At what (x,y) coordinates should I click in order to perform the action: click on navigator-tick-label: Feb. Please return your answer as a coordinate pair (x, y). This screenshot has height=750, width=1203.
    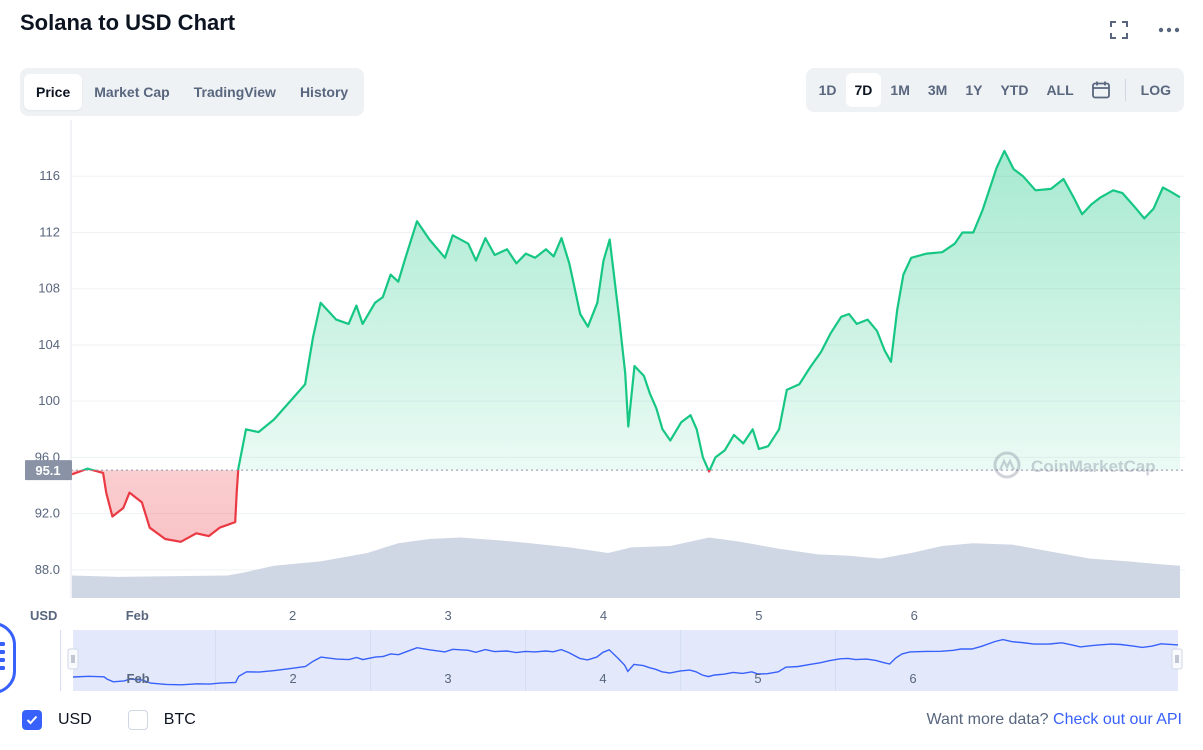
    Looking at the image, I should click on (138, 678).